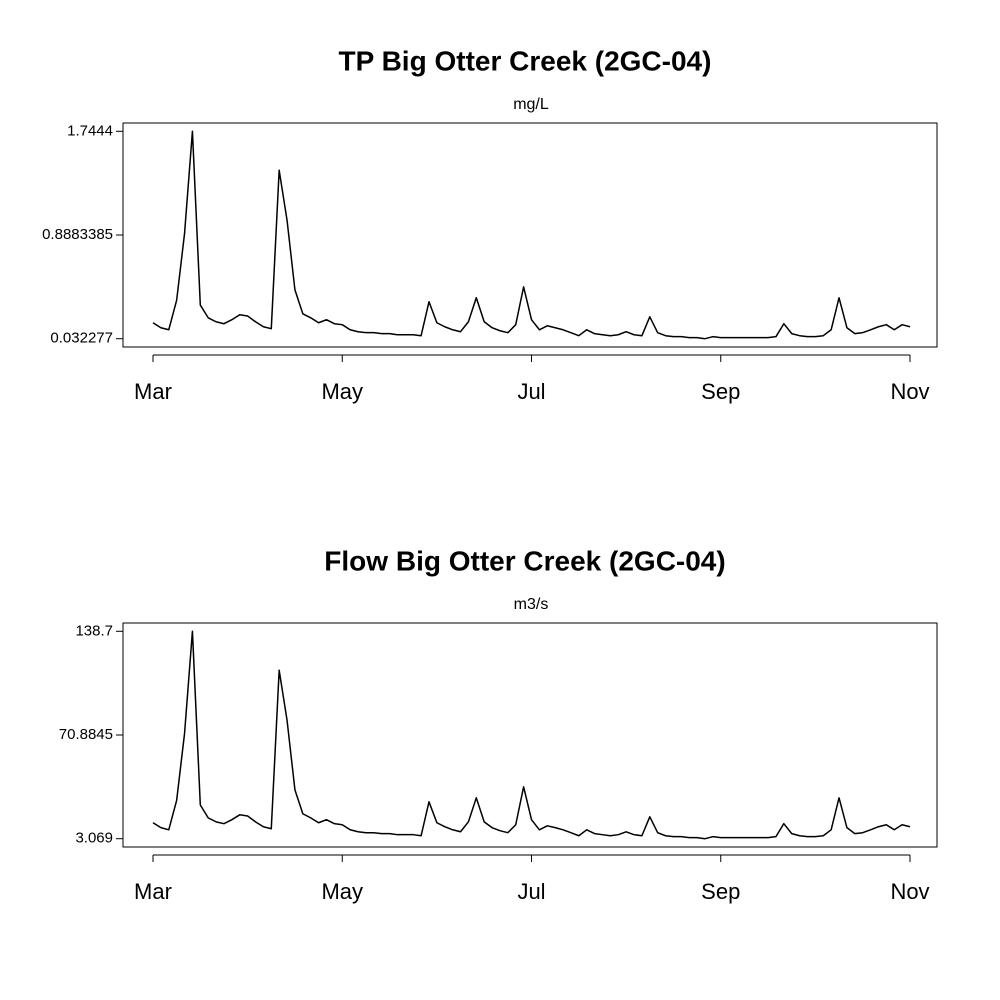 This screenshot has height=1000, width=1000. What do you see at coordinates (77, 234) in the screenshot?
I see `y-tick-label: 0.8883385` at bounding box center [77, 234].